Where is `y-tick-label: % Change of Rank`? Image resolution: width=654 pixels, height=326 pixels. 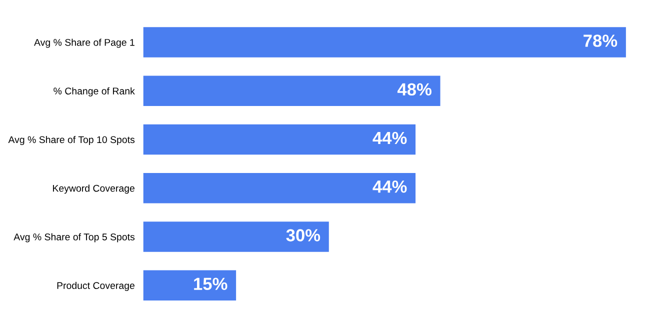 y-tick-label: % Change of Rank is located at coordinates (94, 91).